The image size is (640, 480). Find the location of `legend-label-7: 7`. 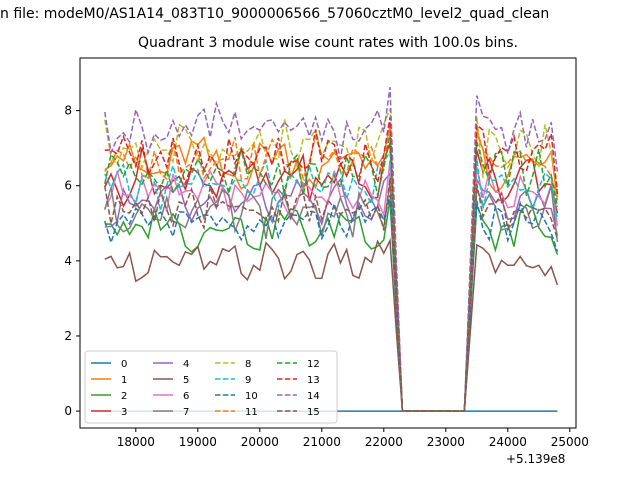

legend-label-7: 7 is located at coordinates (186, 412).